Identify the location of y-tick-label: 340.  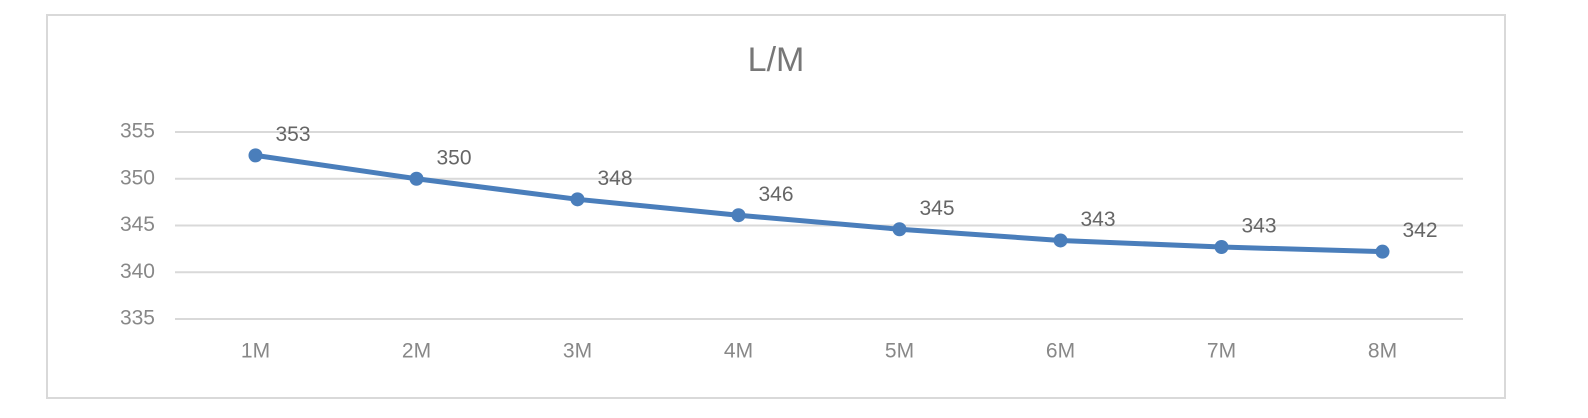
(137, 271).